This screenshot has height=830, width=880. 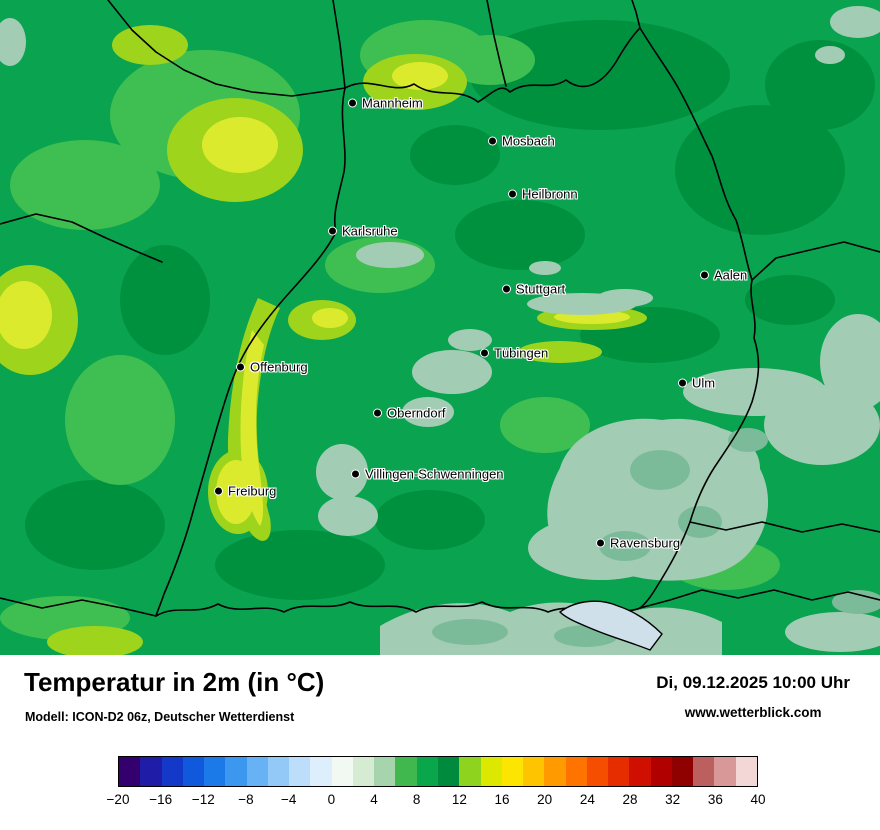 I want to click on city-marker: Mosbach, so click(x=522, y=141).